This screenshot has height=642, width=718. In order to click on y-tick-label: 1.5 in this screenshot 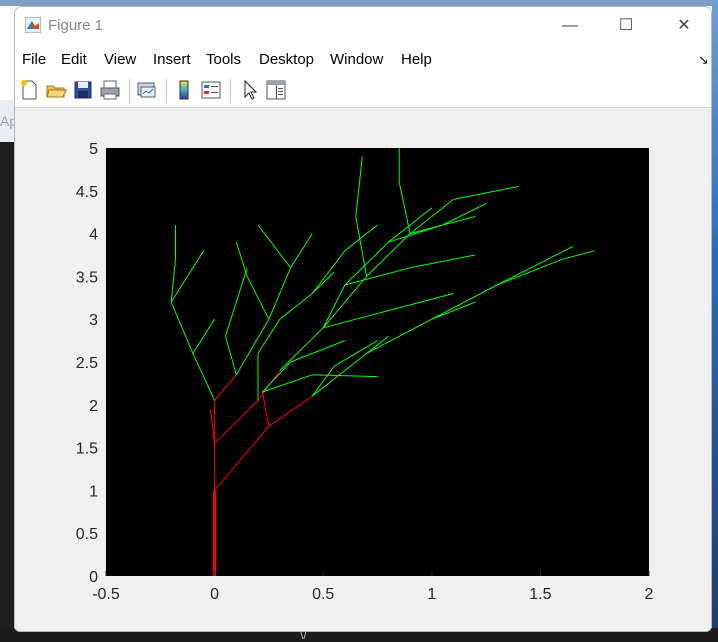, I will do `click(87, 449)`.